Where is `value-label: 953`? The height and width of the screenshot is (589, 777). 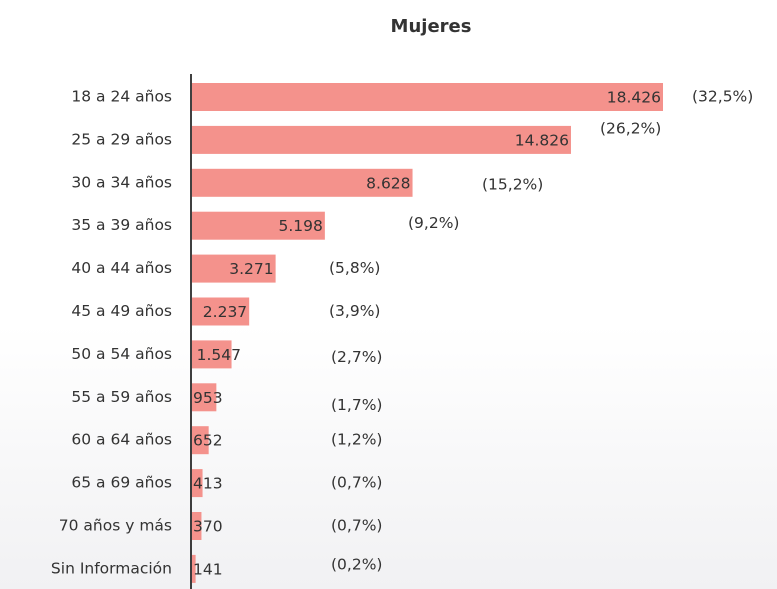
value-label: 953 is located at coordinates (208, 398).